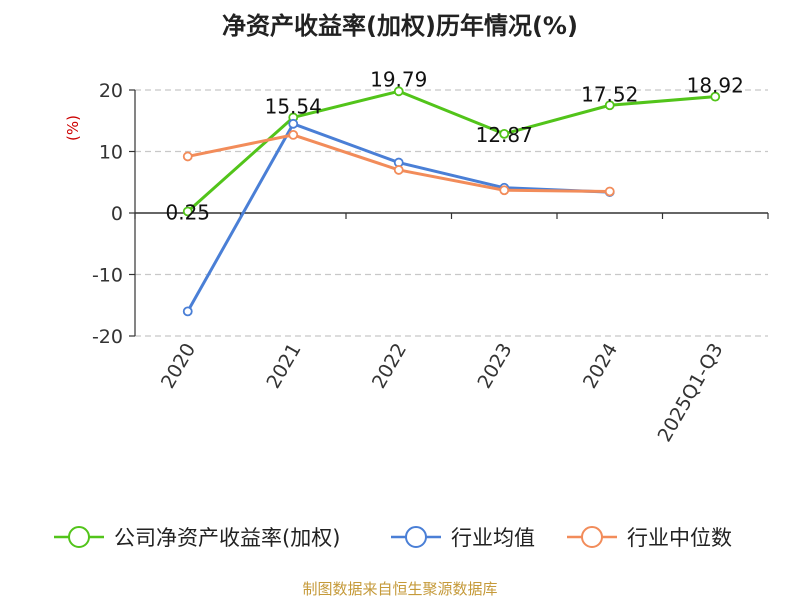 Image resolution: width=800 pixels, height=600 pixels. Describe the element at coordinates (73, 128) in the screenshot. I see `y-axis-label: (%)` at that location.